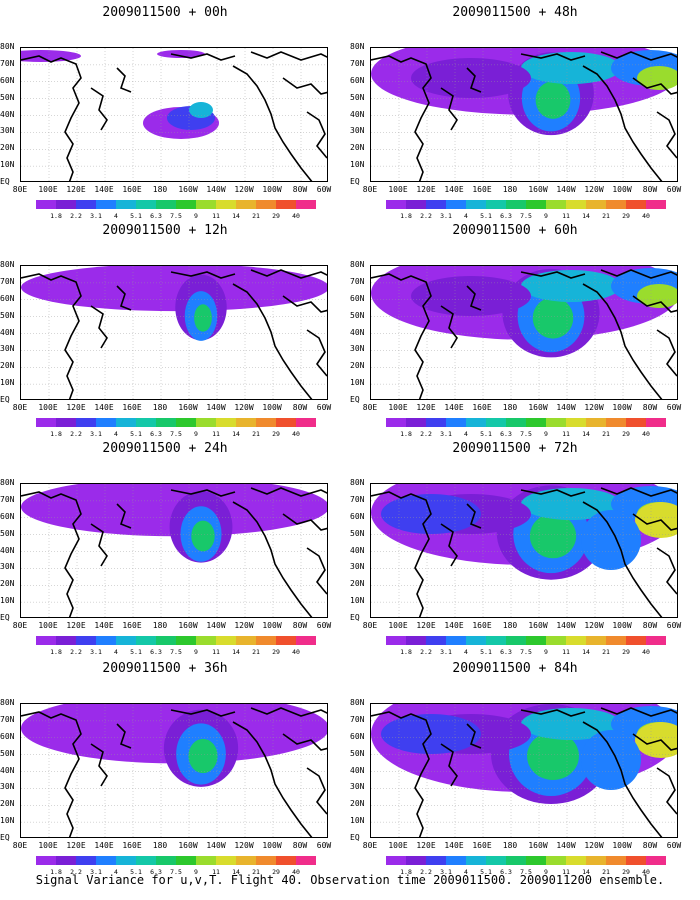 This screenshot has height=900, width=700. What do you see at coordinates (526, 872) in the screenshot?
I see `colorbar-label: 7.5` at bounding box center [526, 872].